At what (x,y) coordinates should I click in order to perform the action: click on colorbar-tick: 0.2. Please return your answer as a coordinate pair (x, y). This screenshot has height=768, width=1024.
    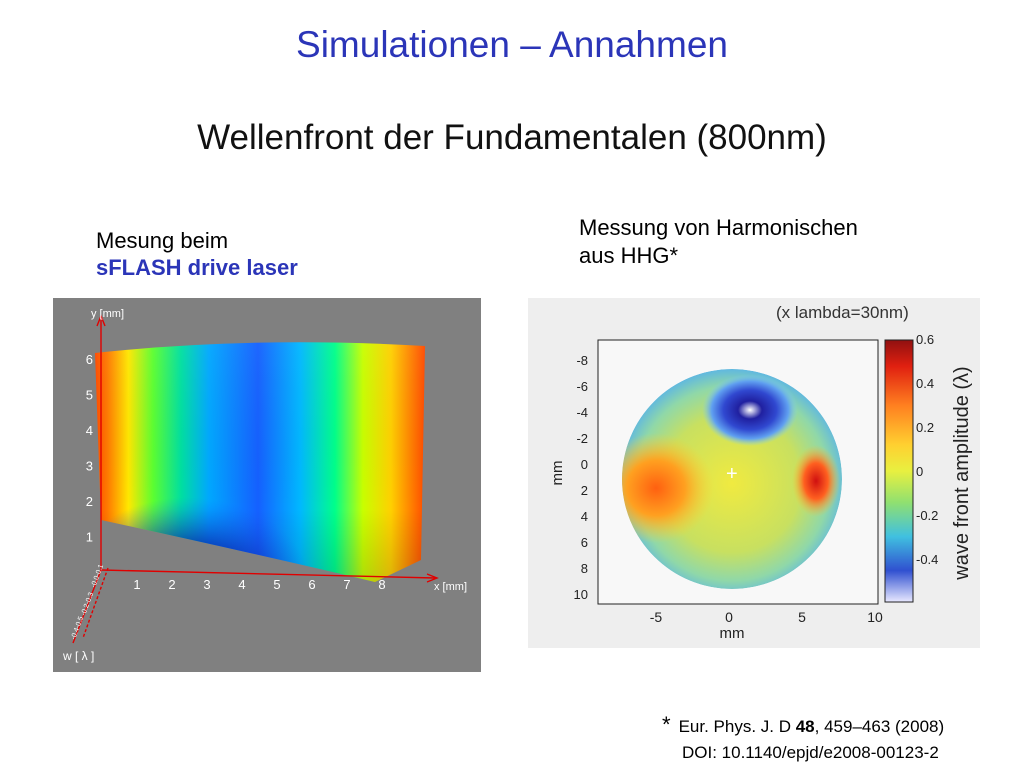
    Looking at the image, I should click on (925, 427).